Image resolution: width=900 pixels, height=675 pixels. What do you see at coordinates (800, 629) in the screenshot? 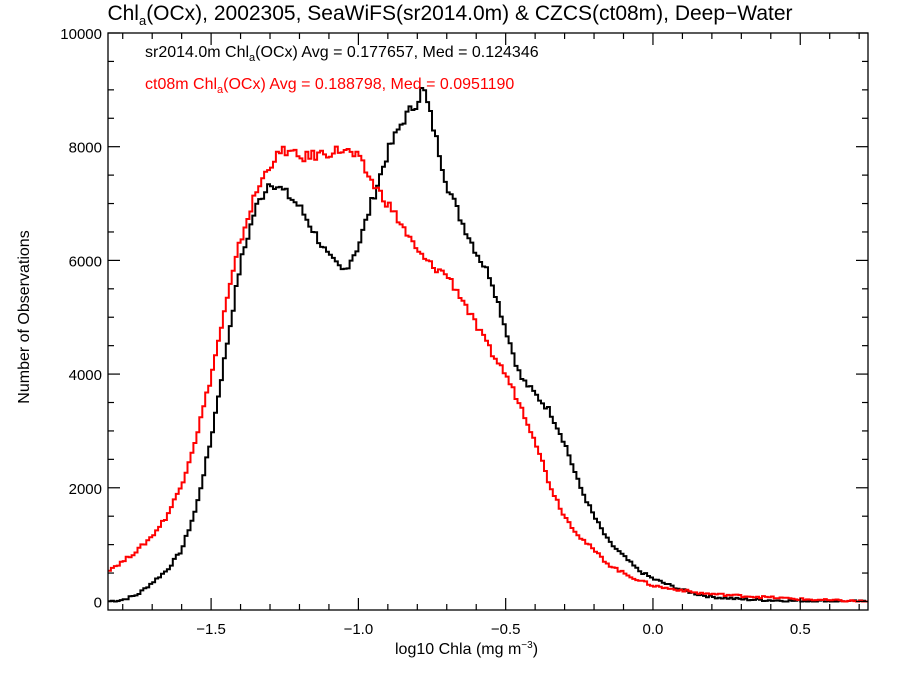
I see `x-tick-label: 0.5` at bounding box center [800, 629].